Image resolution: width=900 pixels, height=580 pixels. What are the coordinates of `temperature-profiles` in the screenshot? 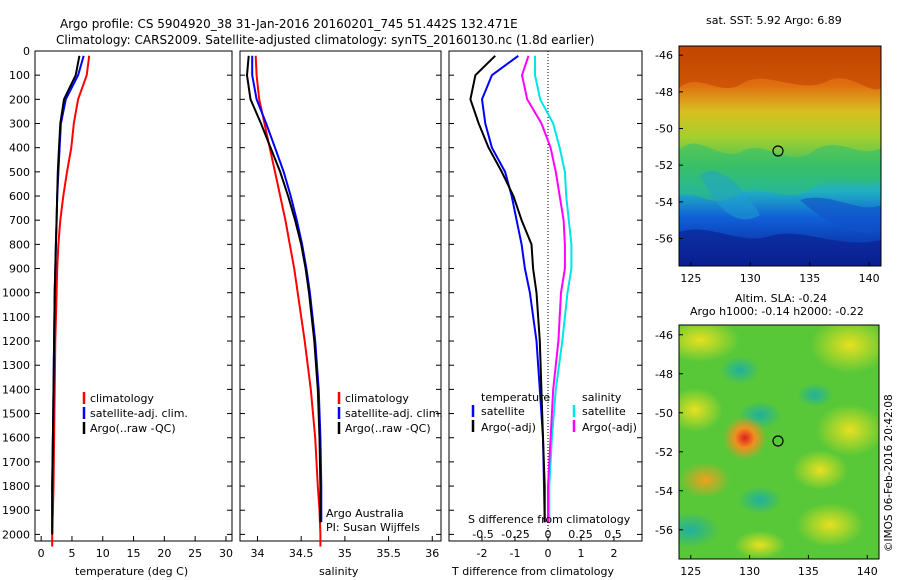 It's located at (71, 301).